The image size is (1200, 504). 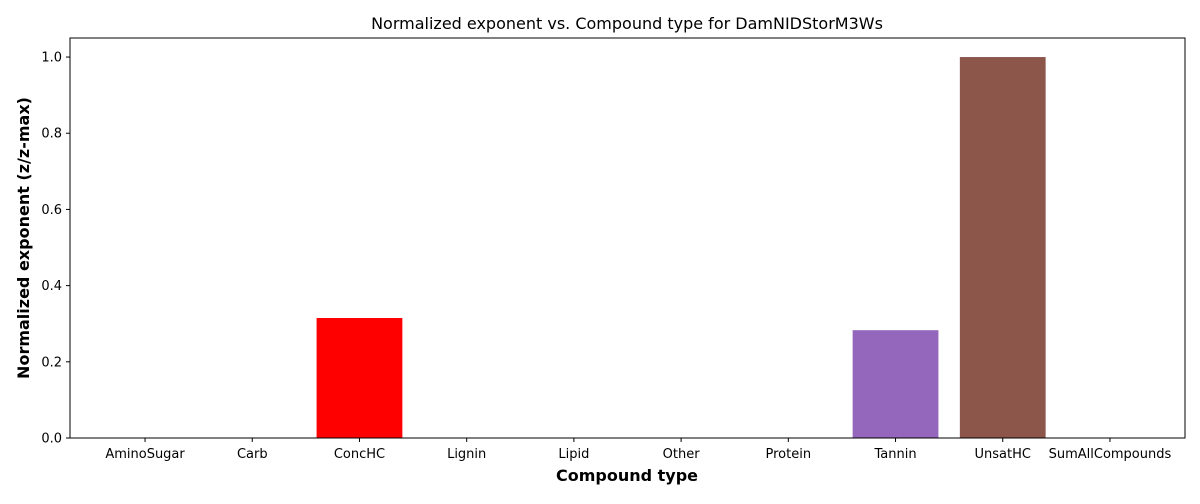 What do you see at coordinates (789, 454) in the screenshot?
I see `x-tick-label: Protein` at bounding box center [789, 454].